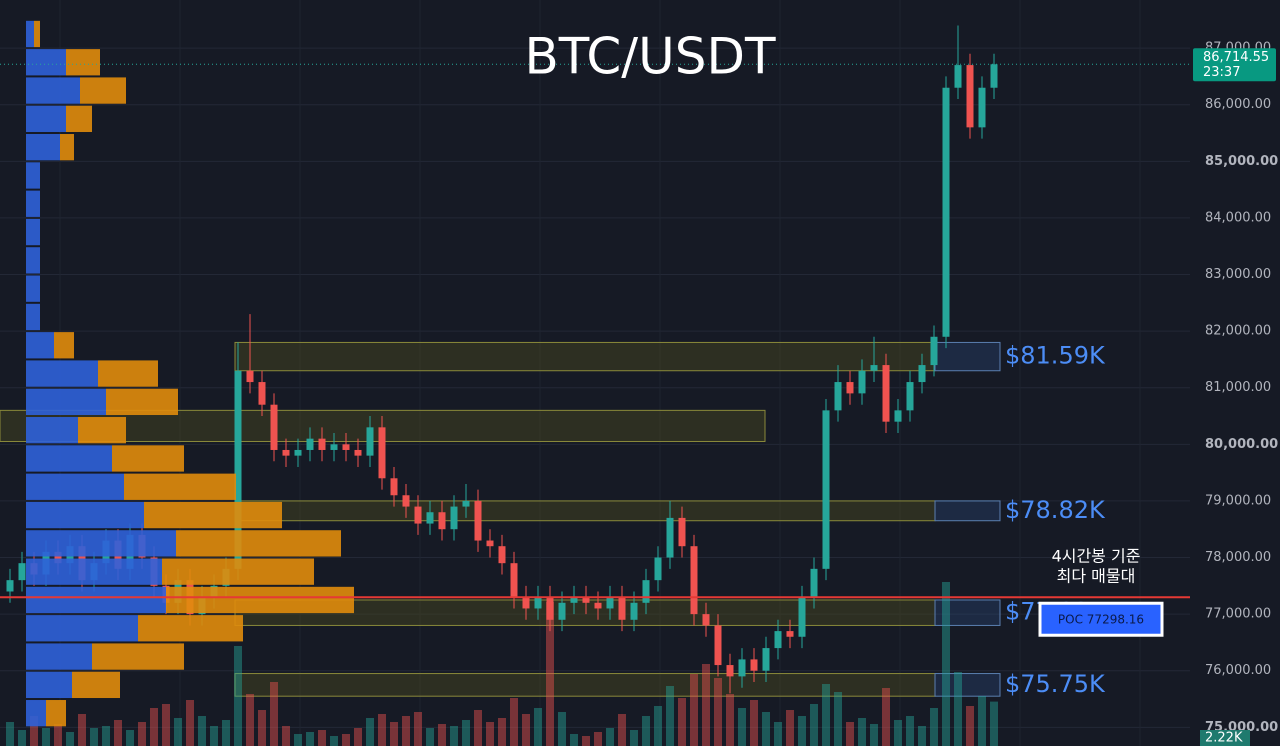 This screenshot has width=1280, height=746. I want to click on price-tag-label: 86,714.55, so click(1236, 57).